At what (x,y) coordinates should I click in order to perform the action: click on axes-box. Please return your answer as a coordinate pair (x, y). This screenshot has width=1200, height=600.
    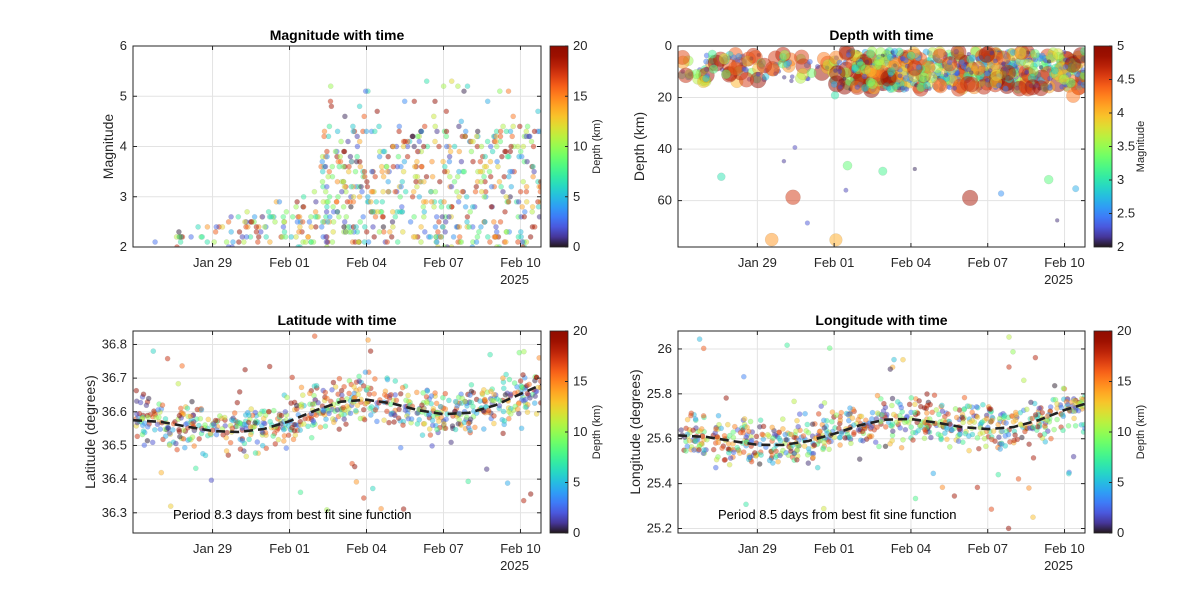
    Looking at the image, I should click on (337, 432).